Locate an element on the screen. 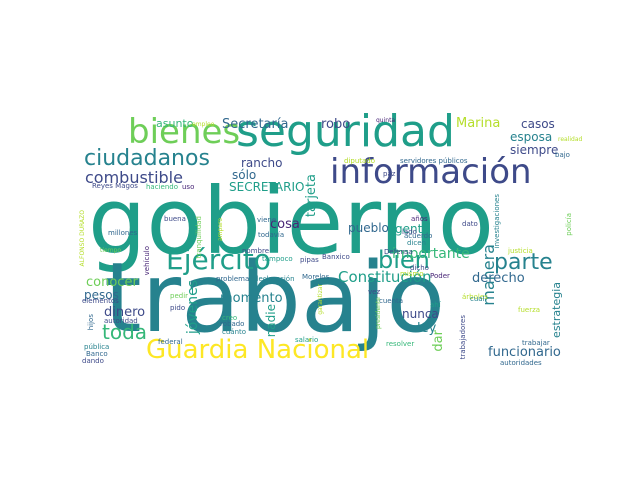 This screenshot has height=480, width=640. word-realidad: realidad is located at coordinates (570, 139).